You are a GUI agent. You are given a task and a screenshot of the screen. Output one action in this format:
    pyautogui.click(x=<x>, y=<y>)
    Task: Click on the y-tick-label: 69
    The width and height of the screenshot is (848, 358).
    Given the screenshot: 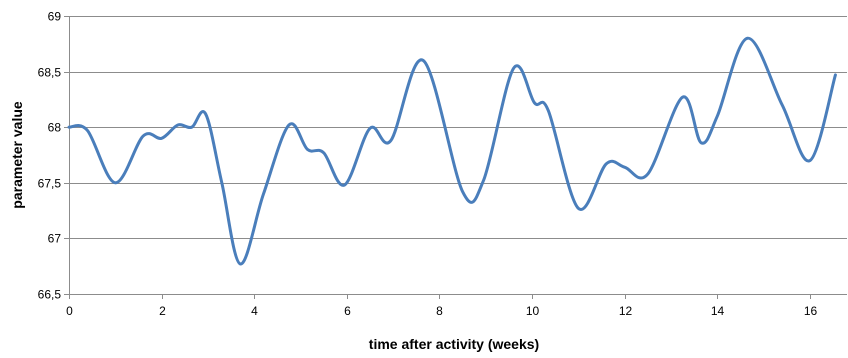 What is the action you would take?
    pyautogui.click(x=55, y=17)
    